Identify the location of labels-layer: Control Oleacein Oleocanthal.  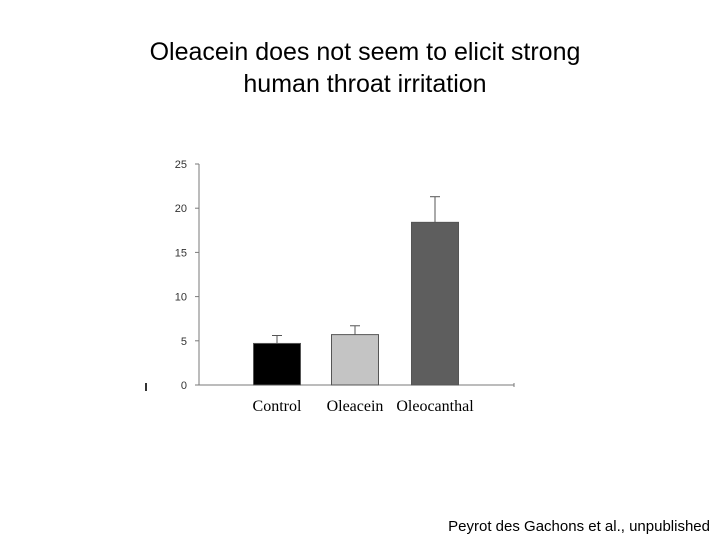
(364, 406).